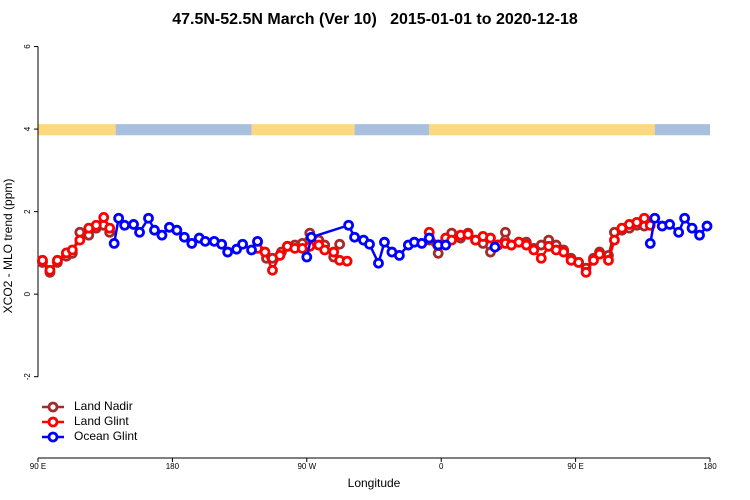  Describe the element at coordinates (27, 293) in the screenshot. I see `y-tick-label: 0` at that location.